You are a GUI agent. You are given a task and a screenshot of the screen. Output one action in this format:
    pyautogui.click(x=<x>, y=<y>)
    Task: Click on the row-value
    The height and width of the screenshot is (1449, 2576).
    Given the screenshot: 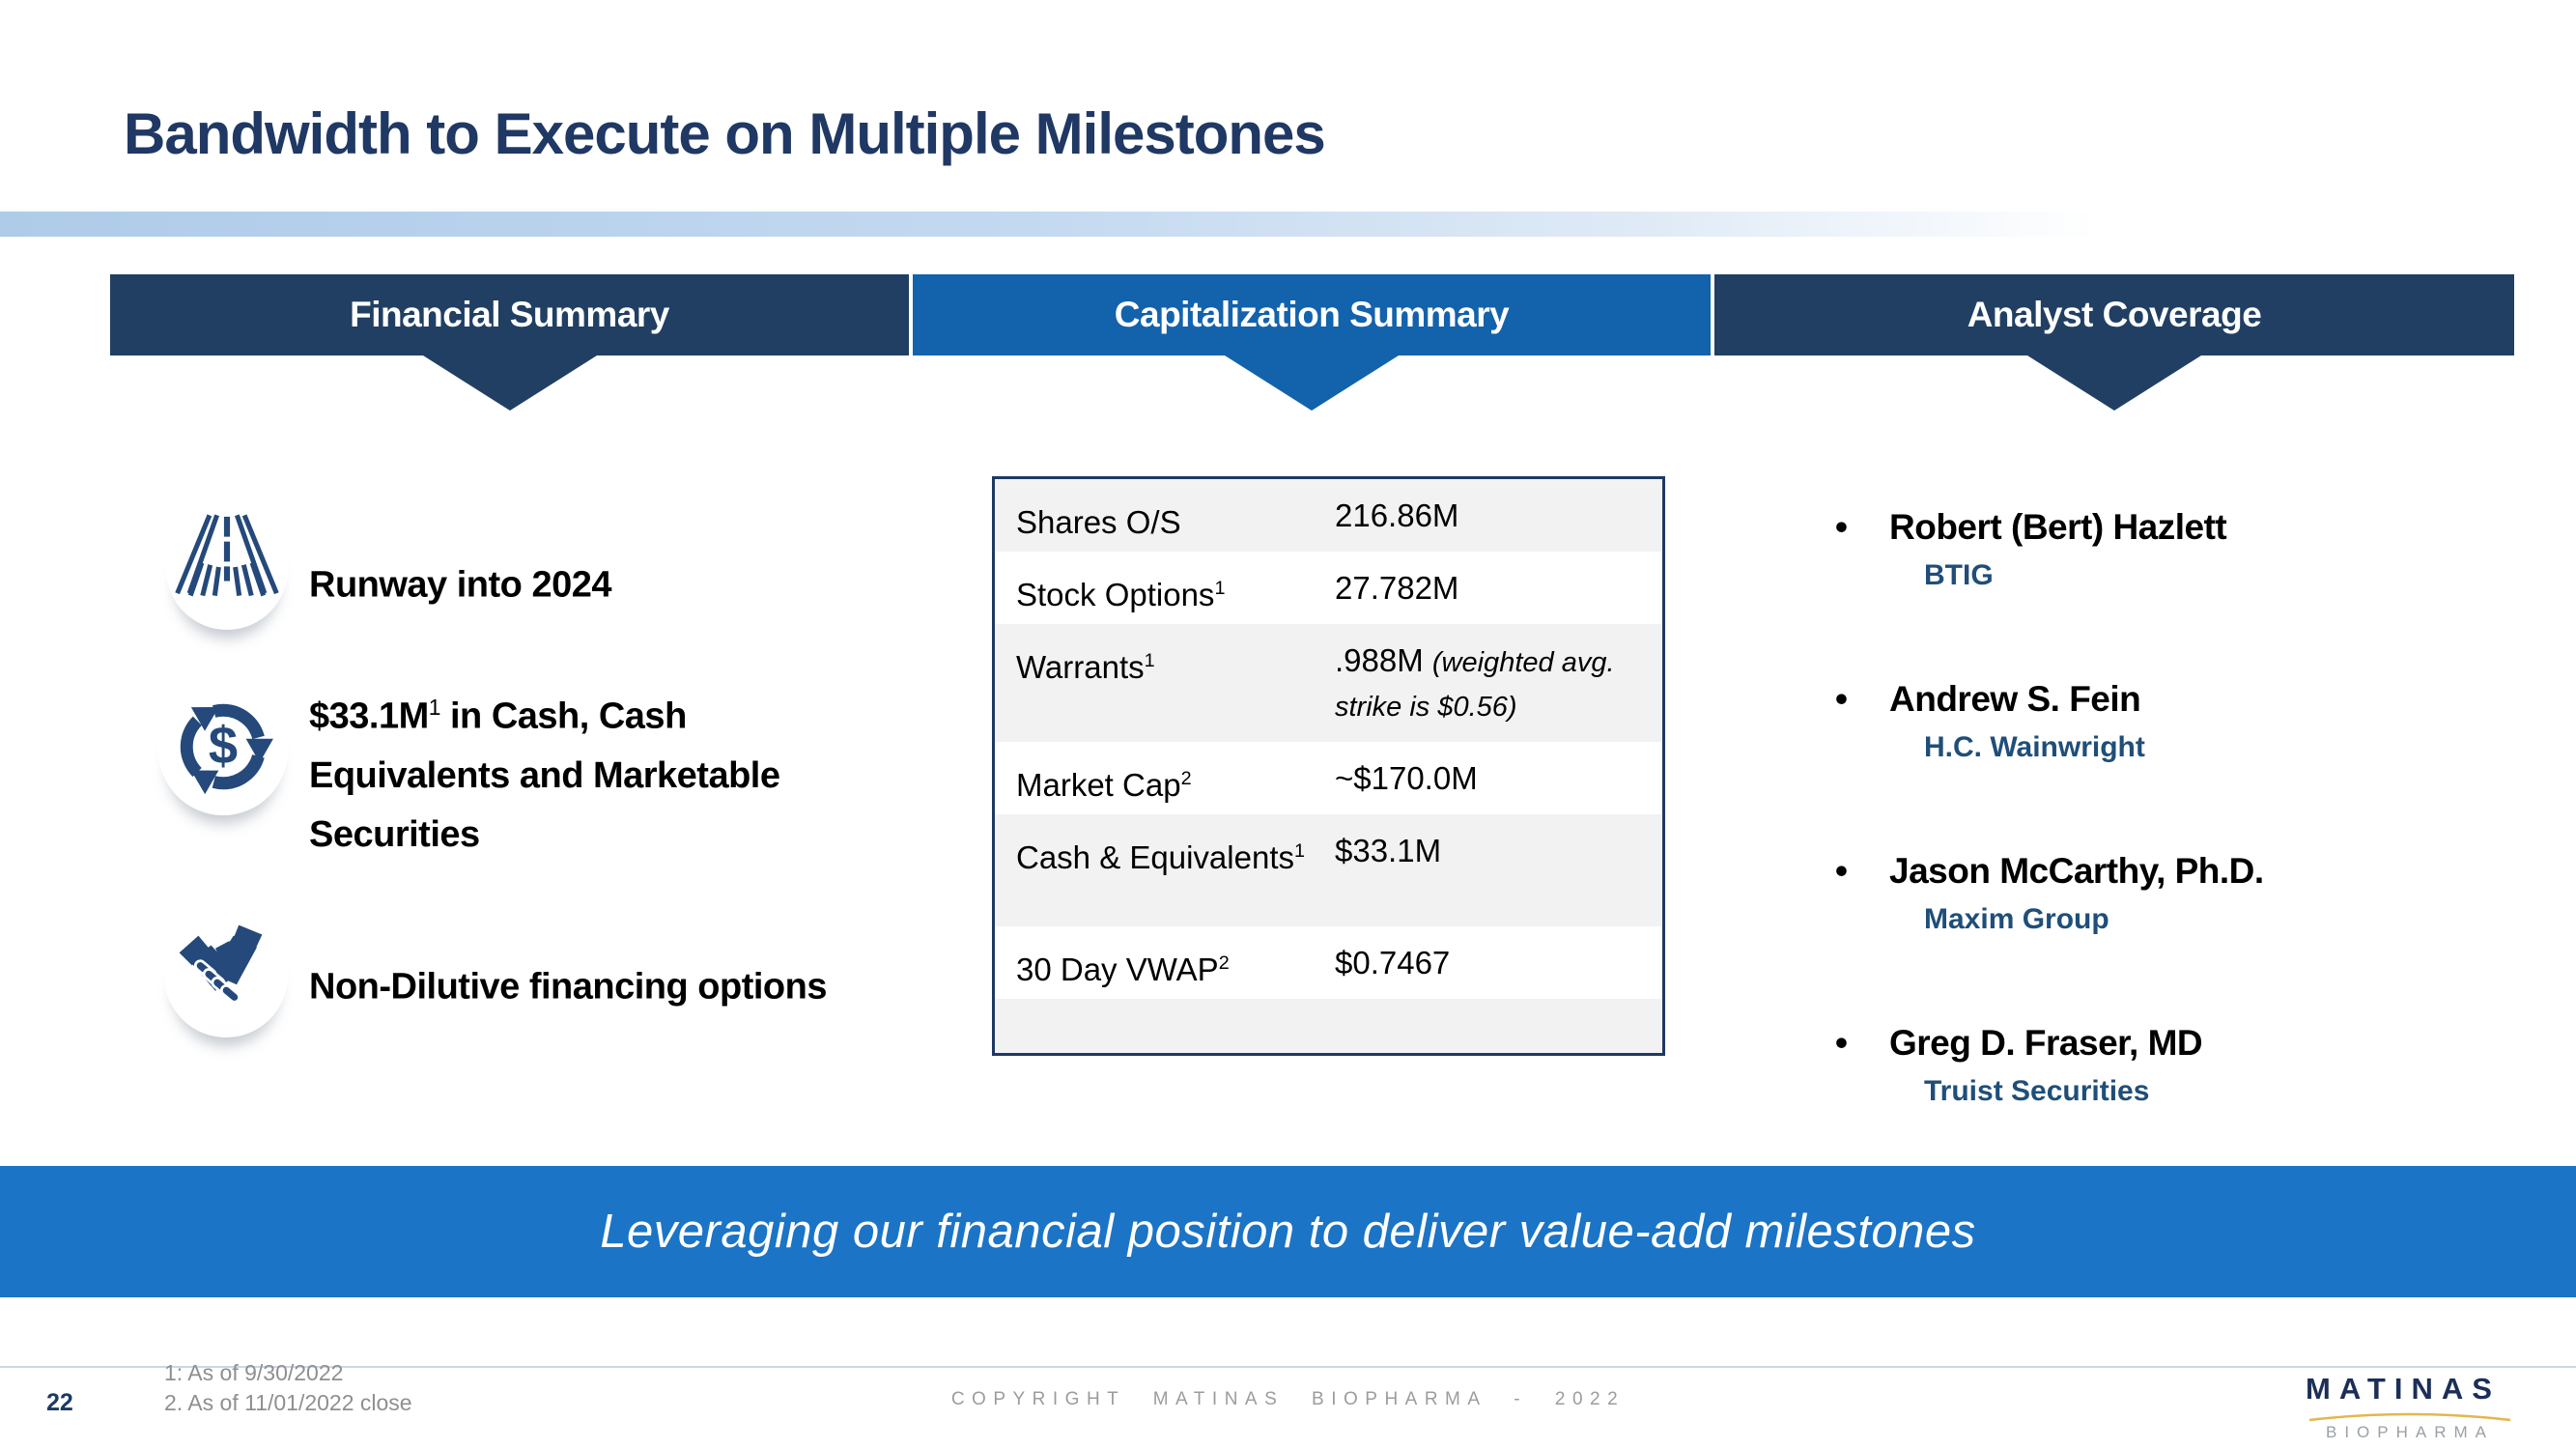 What is the action you would take?
    pyautogui.click(x=1498, y=1011)
    